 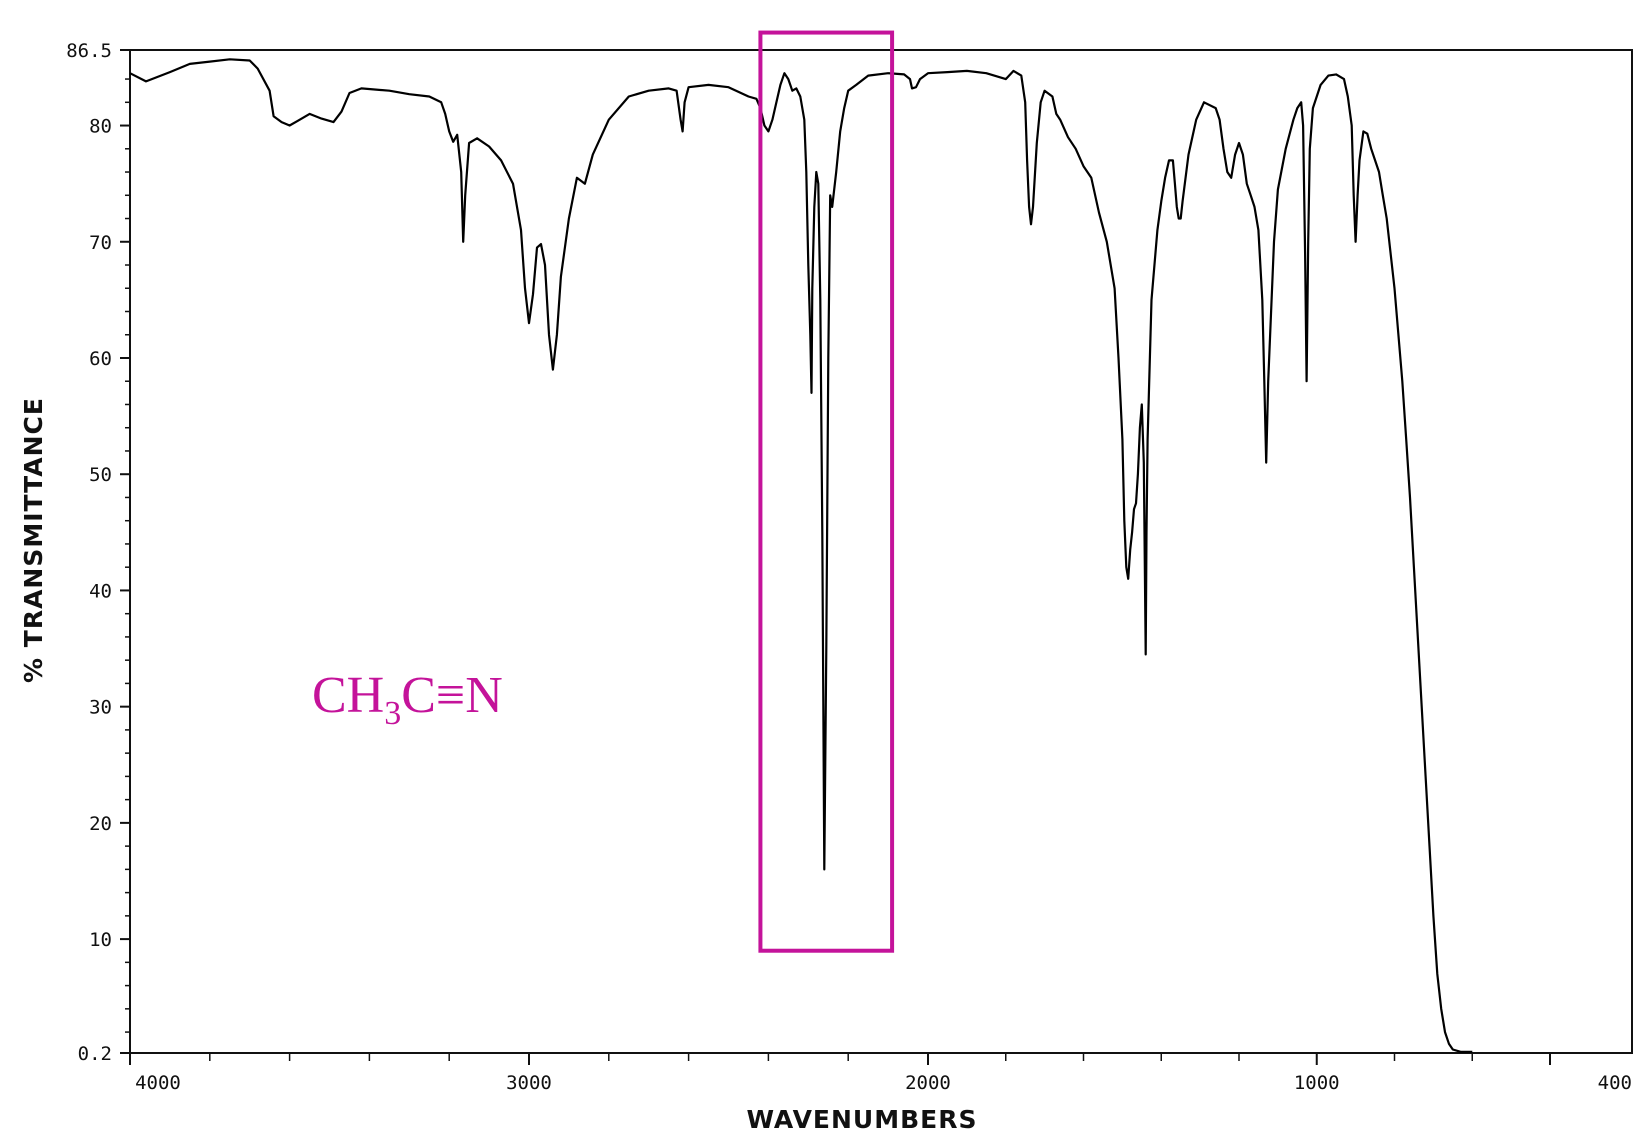 What do you see at coordinates (100, 243) in the screenshot?
I see `y-tick-label: 70` at bounding box center [100, 243].